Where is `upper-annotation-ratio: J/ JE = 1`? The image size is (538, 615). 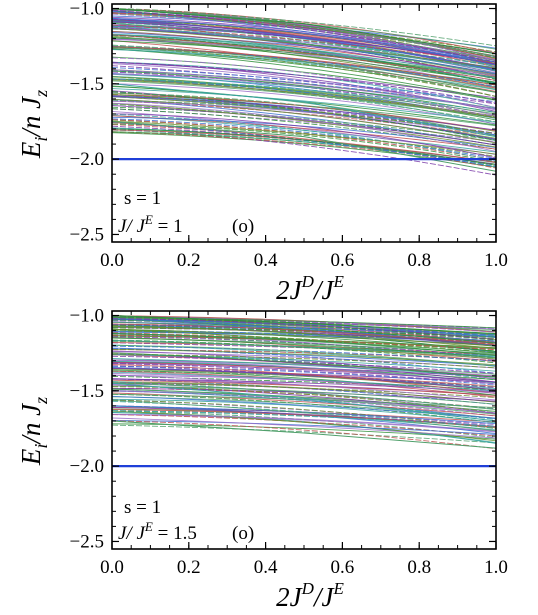 upper-annotation-ratio: J/ JE = 1 is located at coordinates (150, 224).